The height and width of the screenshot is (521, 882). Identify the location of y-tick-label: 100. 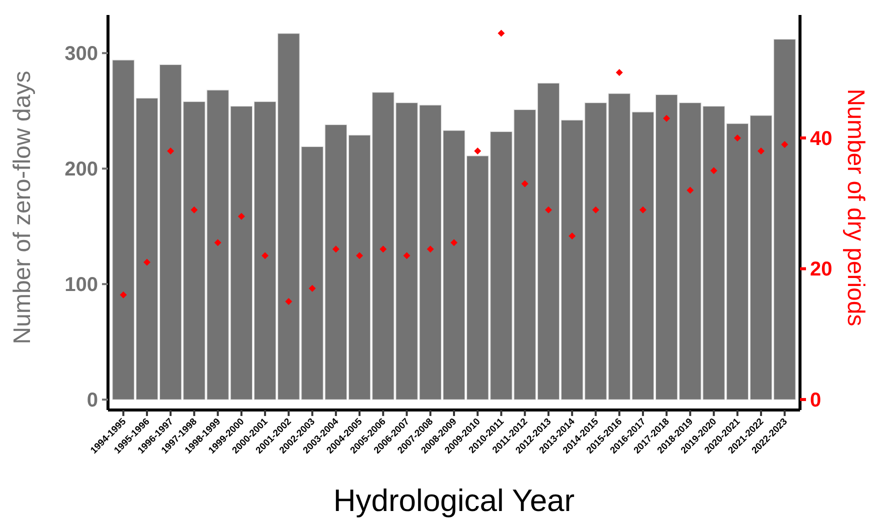
(81, 285).